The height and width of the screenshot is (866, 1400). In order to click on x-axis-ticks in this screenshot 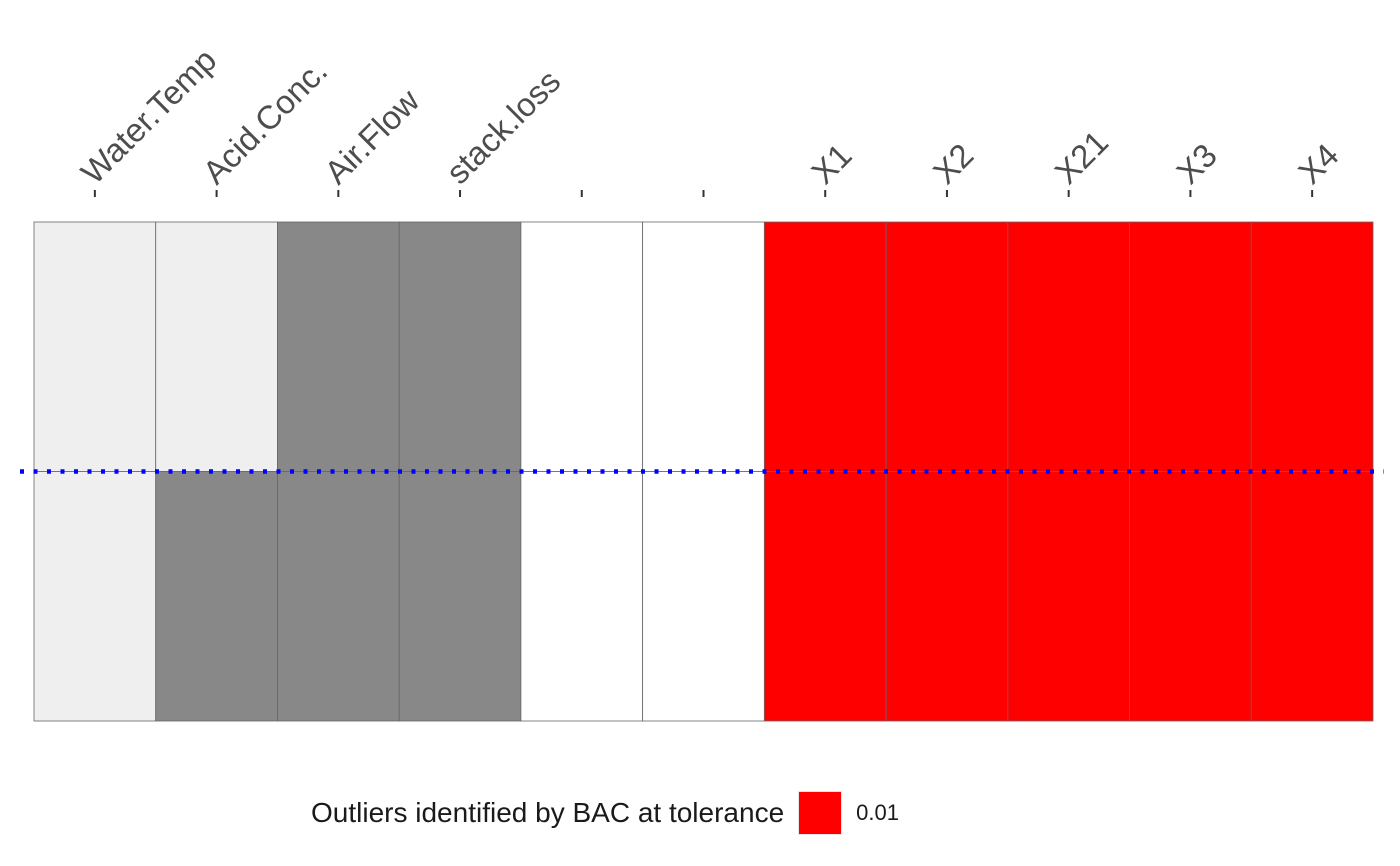, I will do `click(703, 193)`.